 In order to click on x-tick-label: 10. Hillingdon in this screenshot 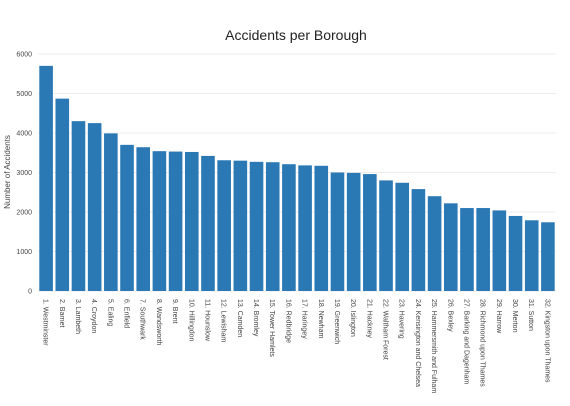, I will do `click(190, 320)`.